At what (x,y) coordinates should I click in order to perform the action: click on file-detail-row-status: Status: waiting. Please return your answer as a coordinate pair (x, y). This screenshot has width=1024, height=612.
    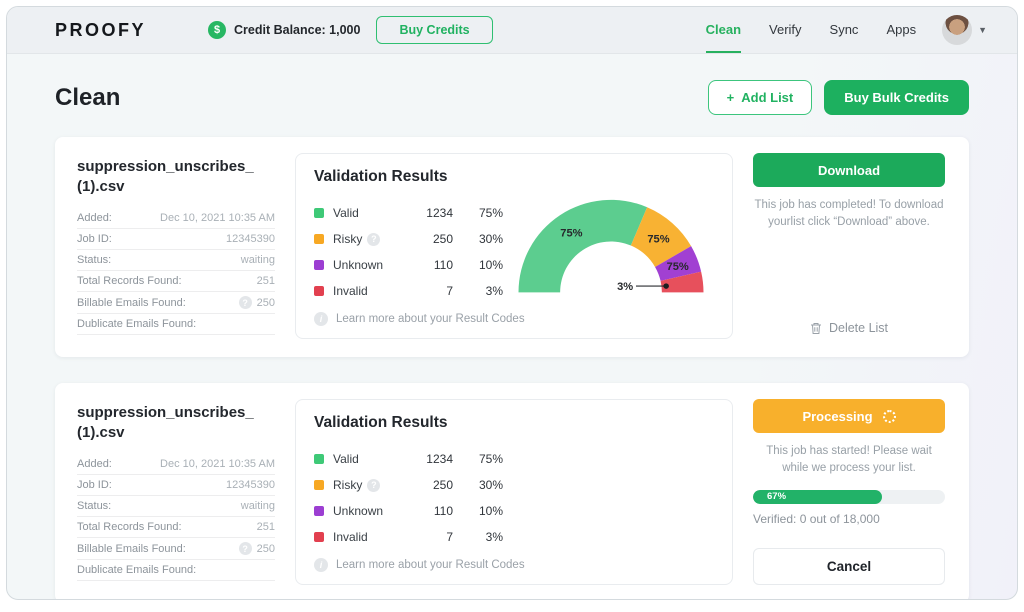
    Looking at the image, I should click on (176, 506).